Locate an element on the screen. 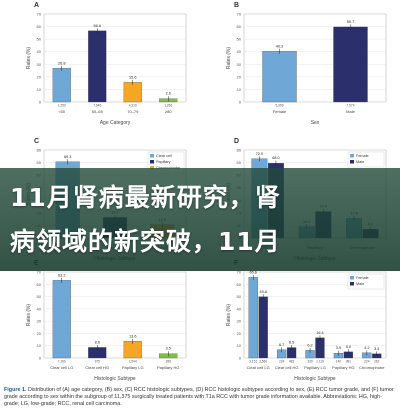 This screenshot has height=419, width=400. value-label: 15.6 is located at coordinates (132, 77).